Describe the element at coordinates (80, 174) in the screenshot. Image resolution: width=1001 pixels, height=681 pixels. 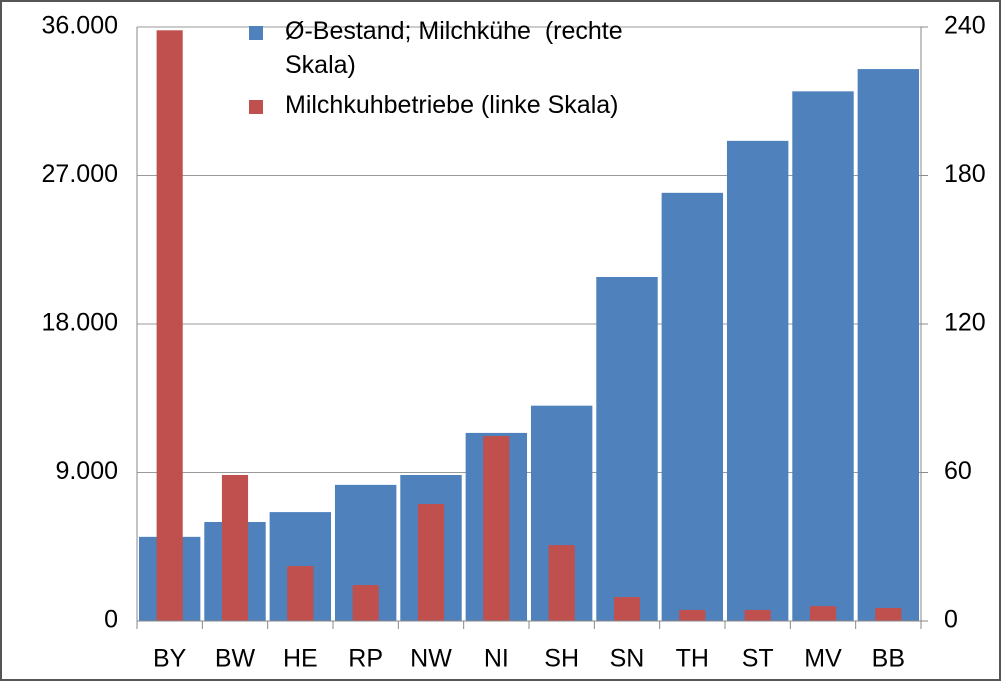
I see `y-tick-label: 27.000` at that location.